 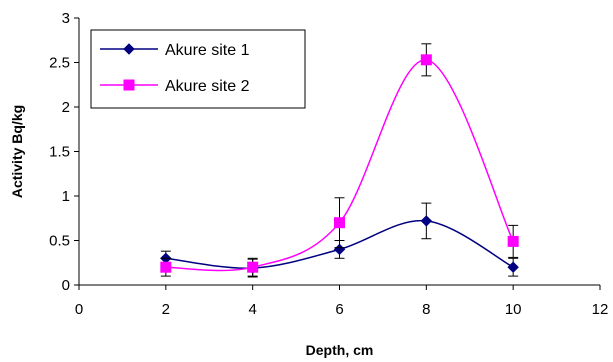 I want to click on x-tick-label: 12, so click(x=600, y=309).